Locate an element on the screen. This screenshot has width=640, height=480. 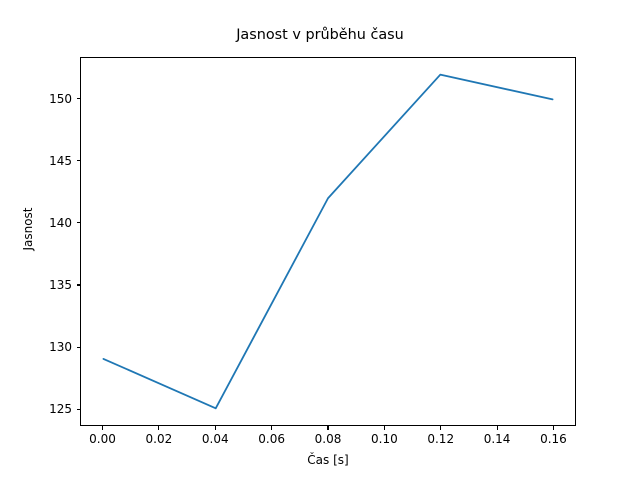
y-tick-label: 135 is located at coordinates (60, 284).